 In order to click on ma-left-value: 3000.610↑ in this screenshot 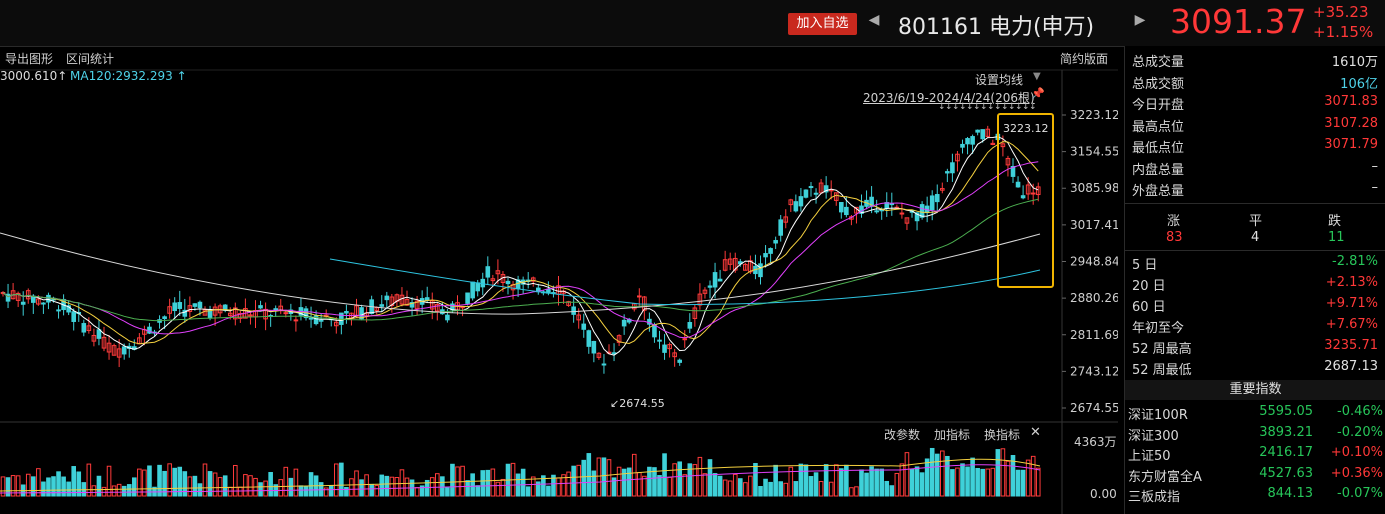, I will do `click(34, 76)`.